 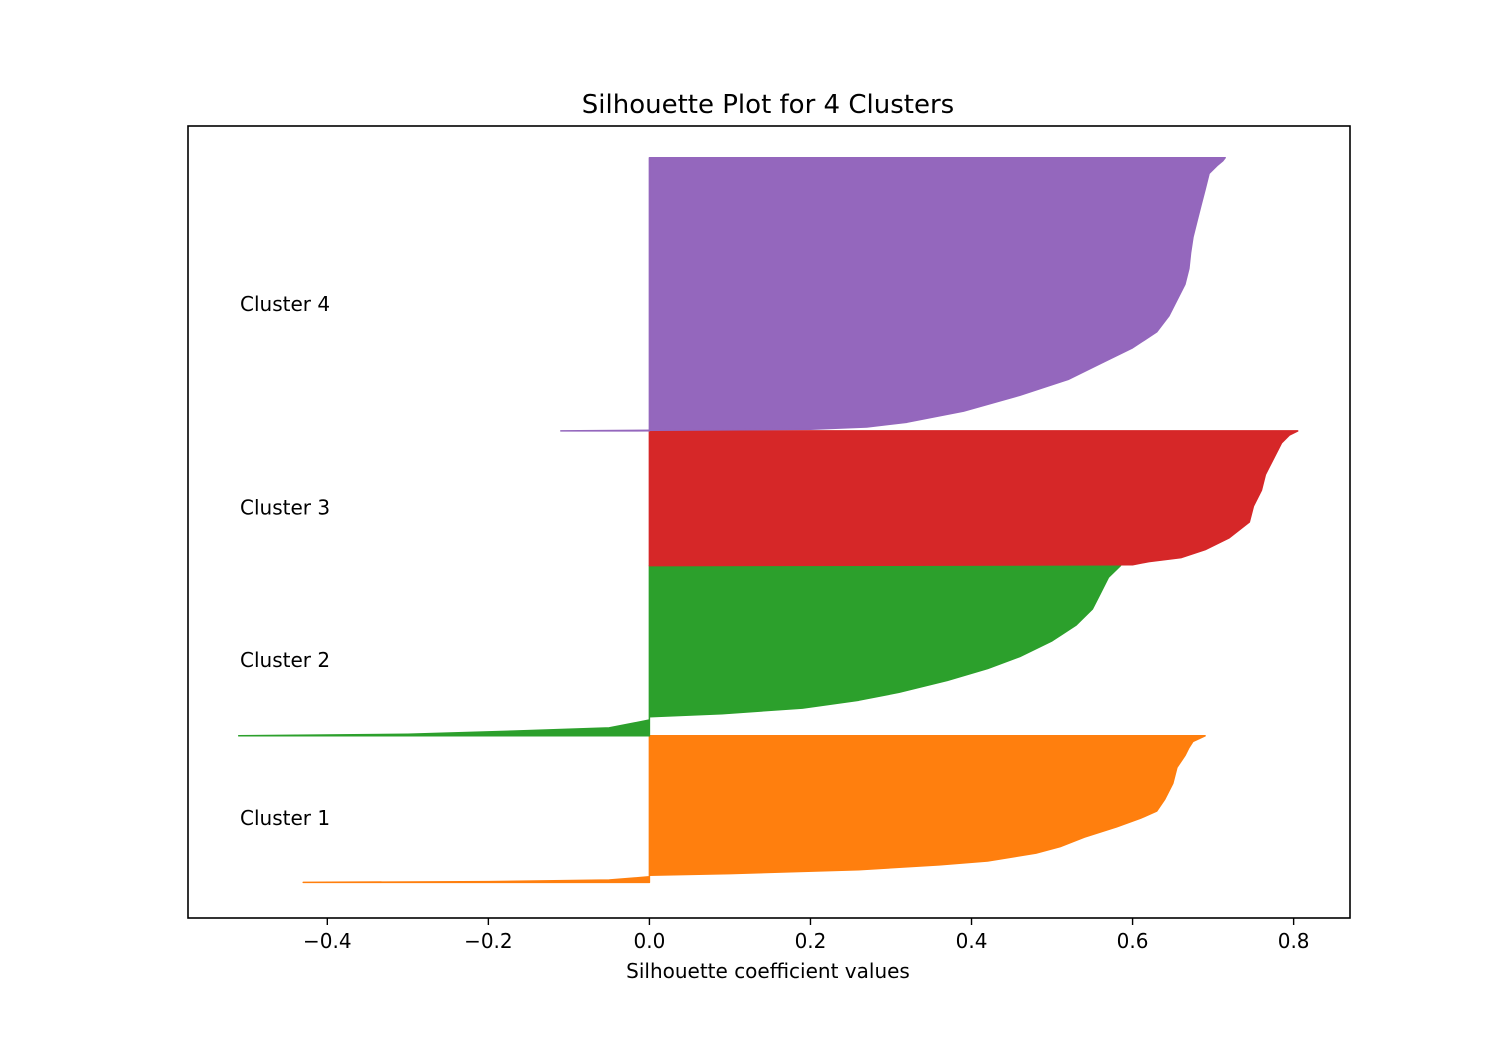 I want to click on x-axis-ticks: −0.4 −0.2 0.0 0.2 0.4 0.6 0.8, so click(x=806, y=935).